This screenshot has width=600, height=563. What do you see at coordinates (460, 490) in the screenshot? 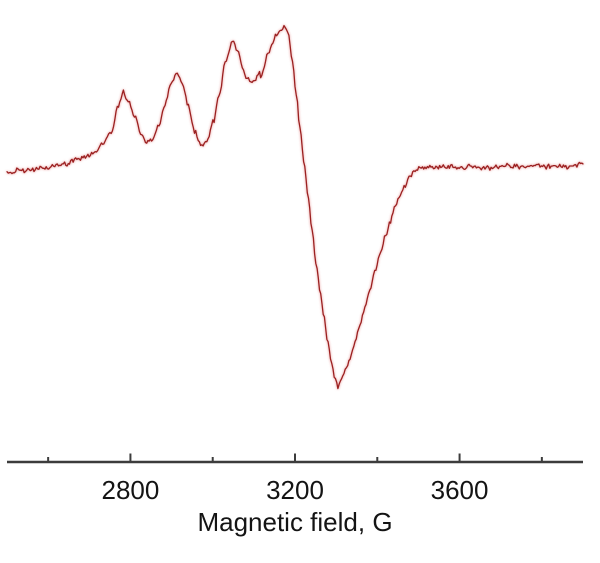
I see `x-axis-tick-label: 3600` at bounding box center [460, 490].